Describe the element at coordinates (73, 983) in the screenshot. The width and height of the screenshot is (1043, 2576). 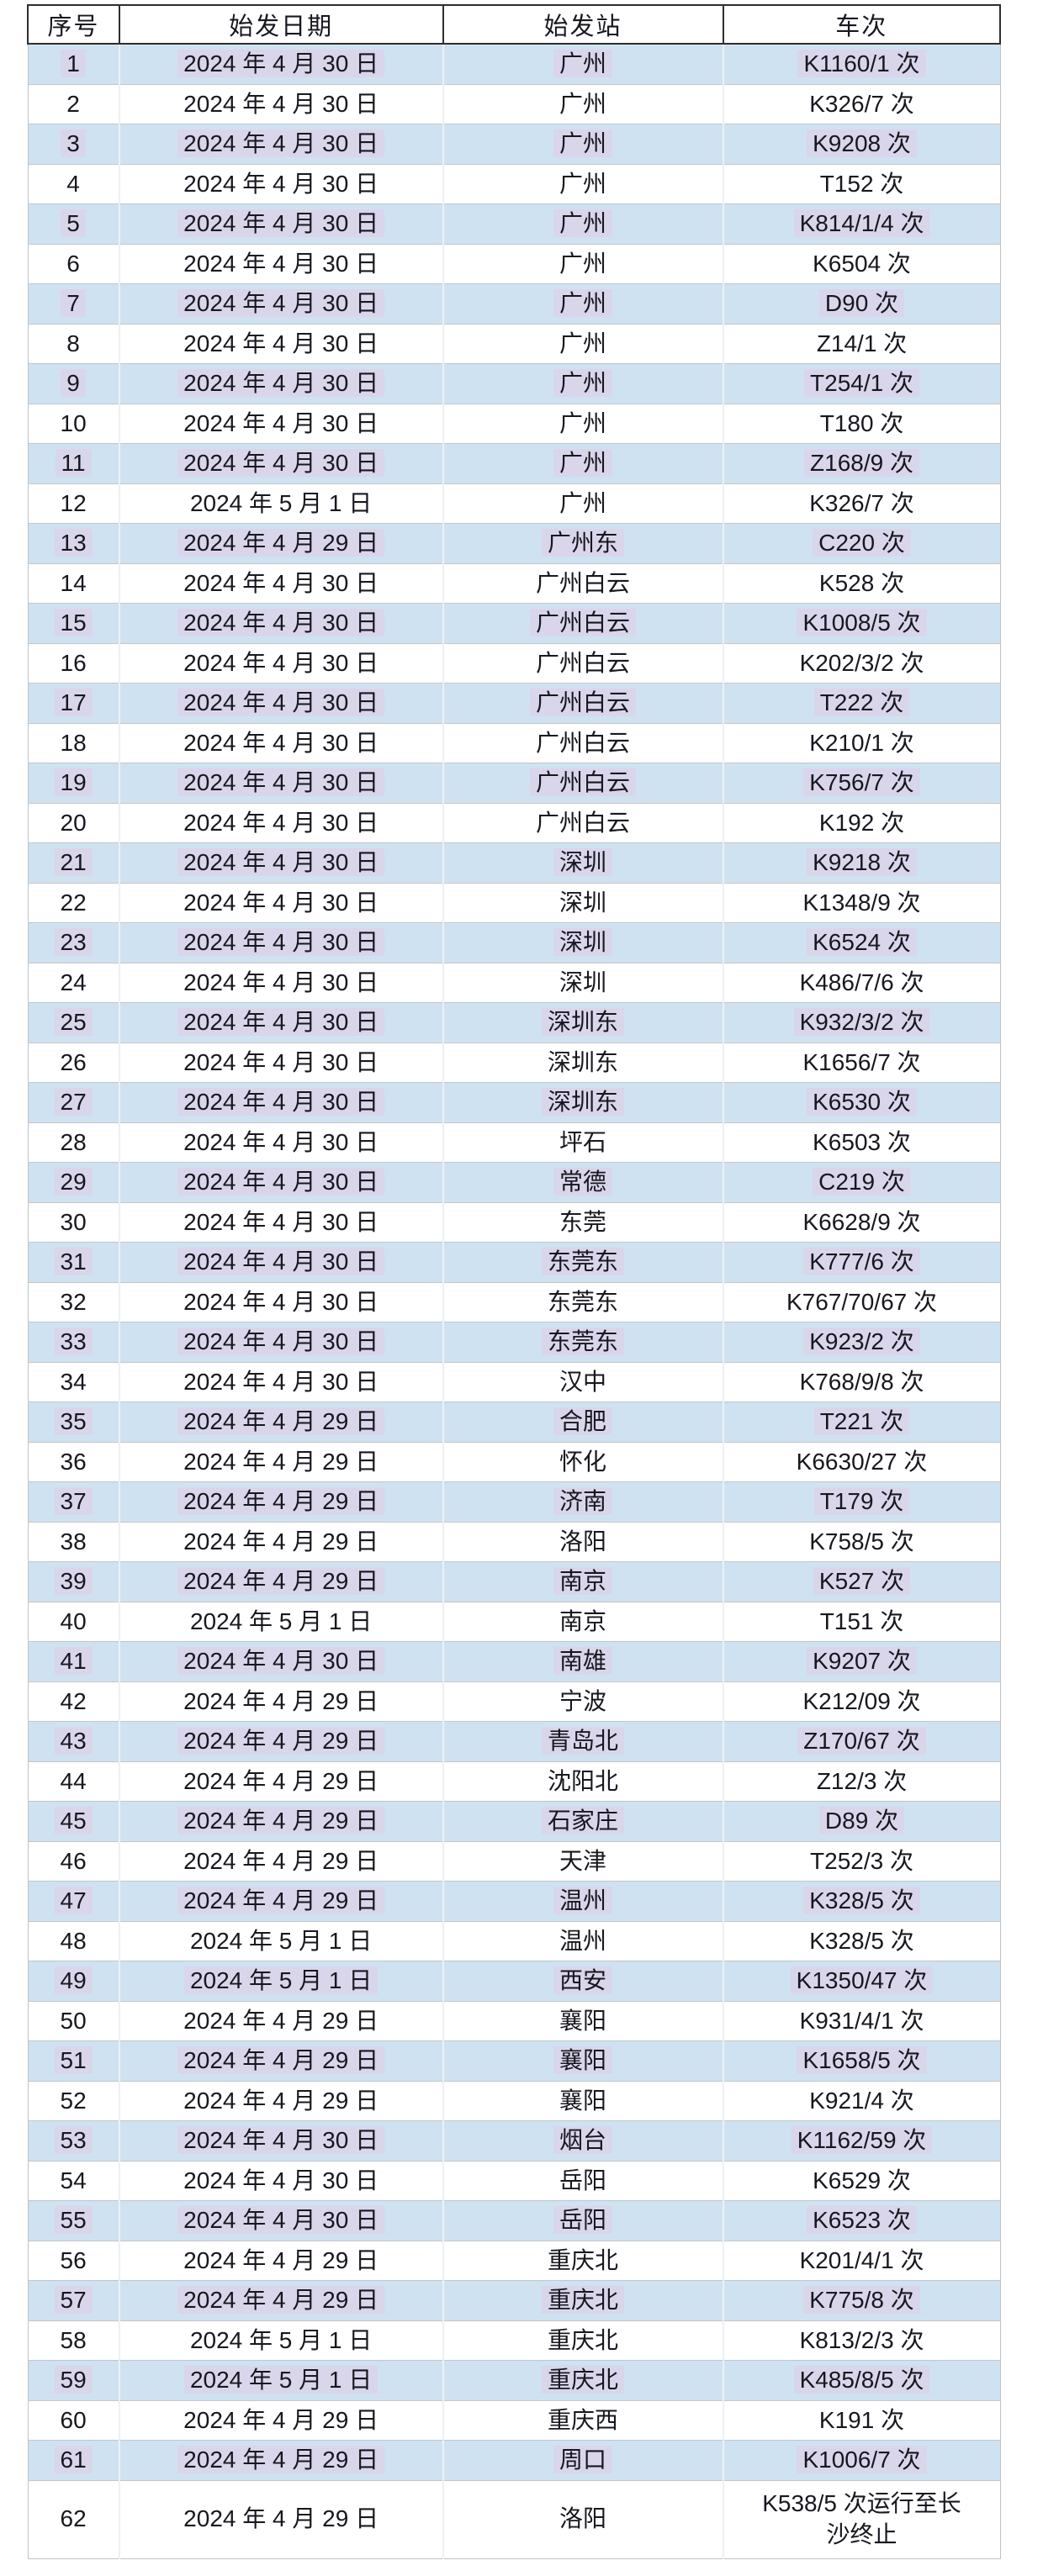
I see `cell-serial-number: 24` at that location.